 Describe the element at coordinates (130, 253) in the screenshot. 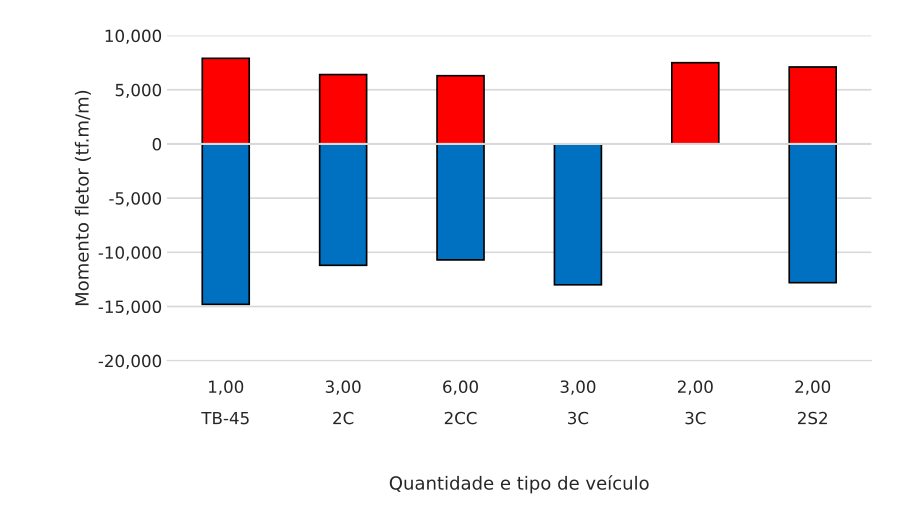

I see `y-tick-label: -10,000` at that location.